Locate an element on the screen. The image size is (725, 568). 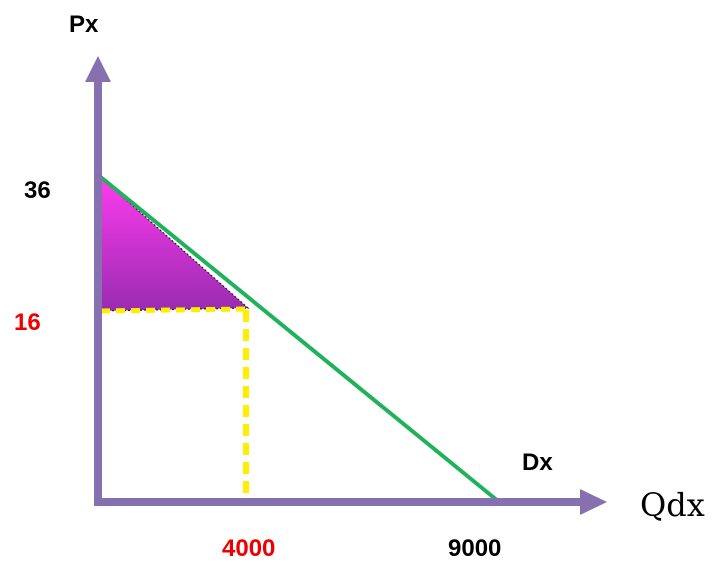
price-max-label: 36 is located at coordinates (37, 190).